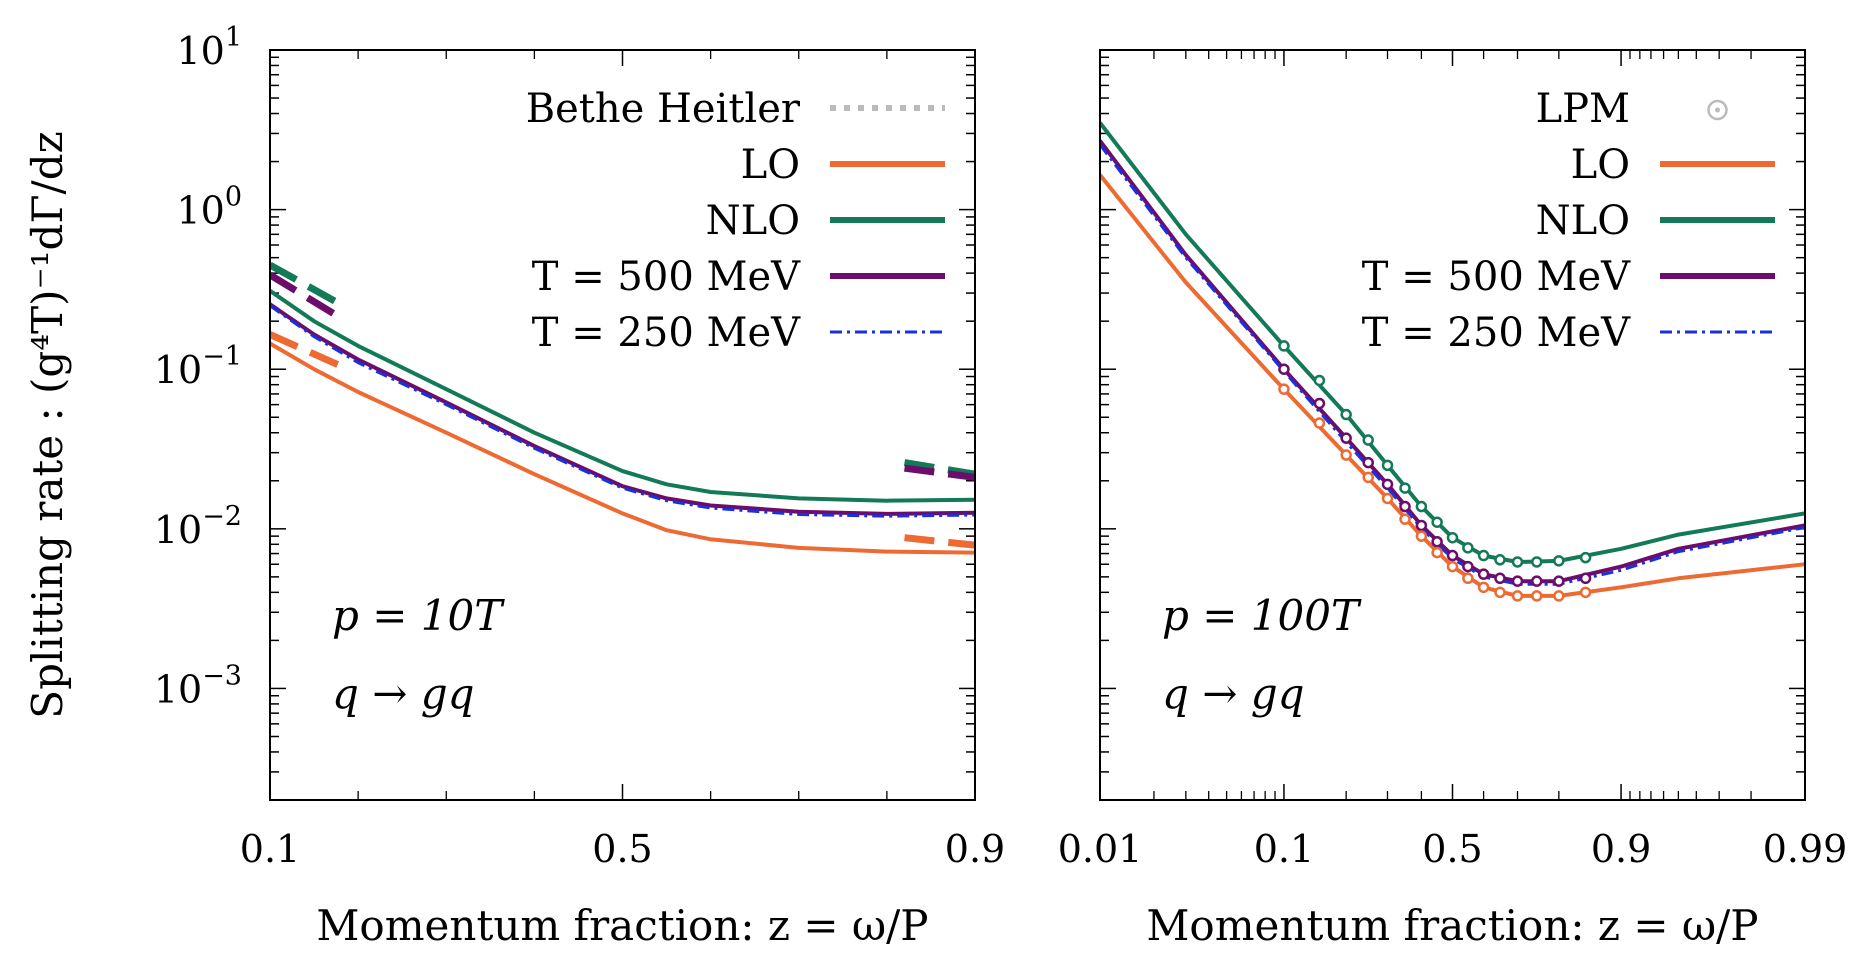 The width and height of the screenshot is (1853, 963). What do you see at coordinates (1262, 615) in the screenshot?
I see `annotation: p = 100T` at bounding box center [1262, 615].